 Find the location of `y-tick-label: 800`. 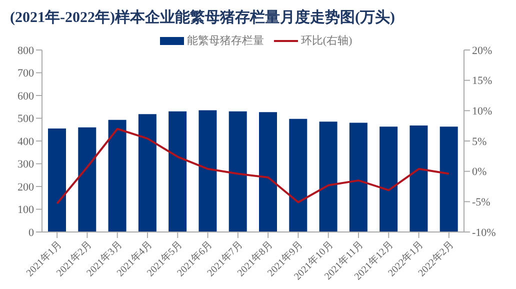

y-tick-label: 800 is located at coordinates (26, 50).